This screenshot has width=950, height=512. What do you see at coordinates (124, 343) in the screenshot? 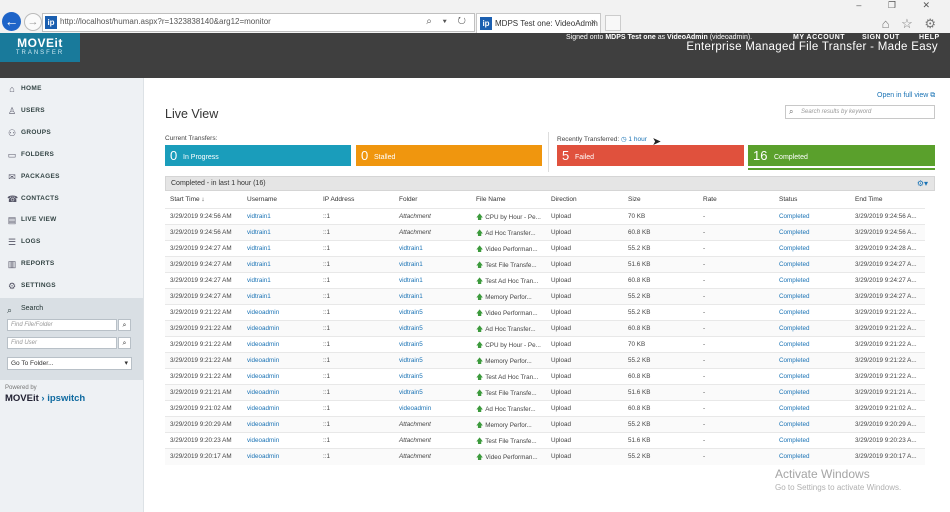
I see `find-user-search-icon: ⌕` at bounding box center [124, 343].